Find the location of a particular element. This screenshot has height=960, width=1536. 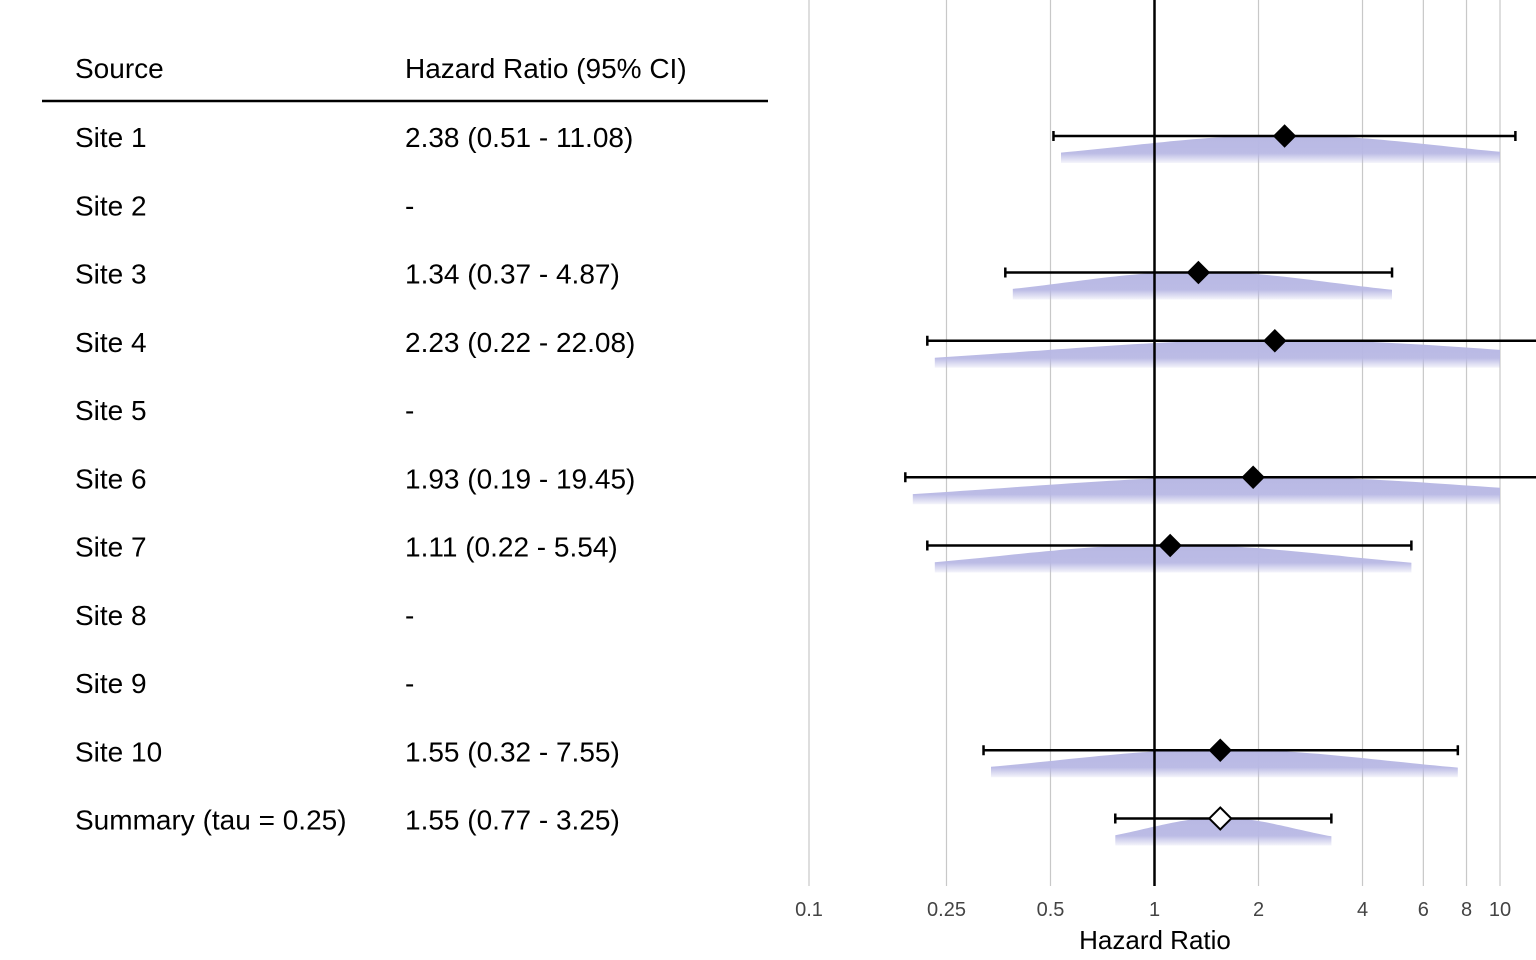

row-ratio-label: 2.23 (0.22 - 22.08) is located at coordinates (520, 342).